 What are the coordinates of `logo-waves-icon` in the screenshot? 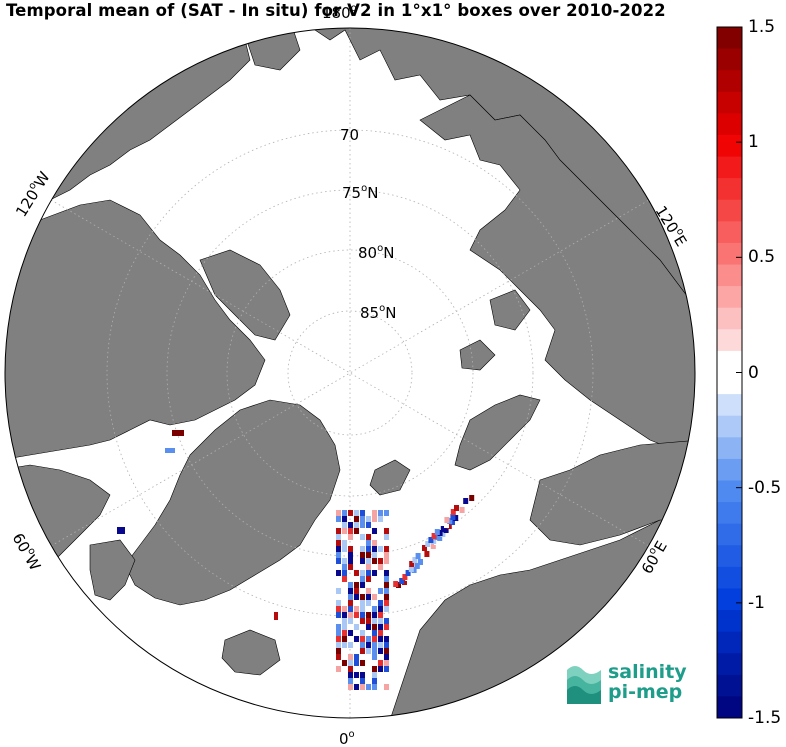 It's located at (584, 685).